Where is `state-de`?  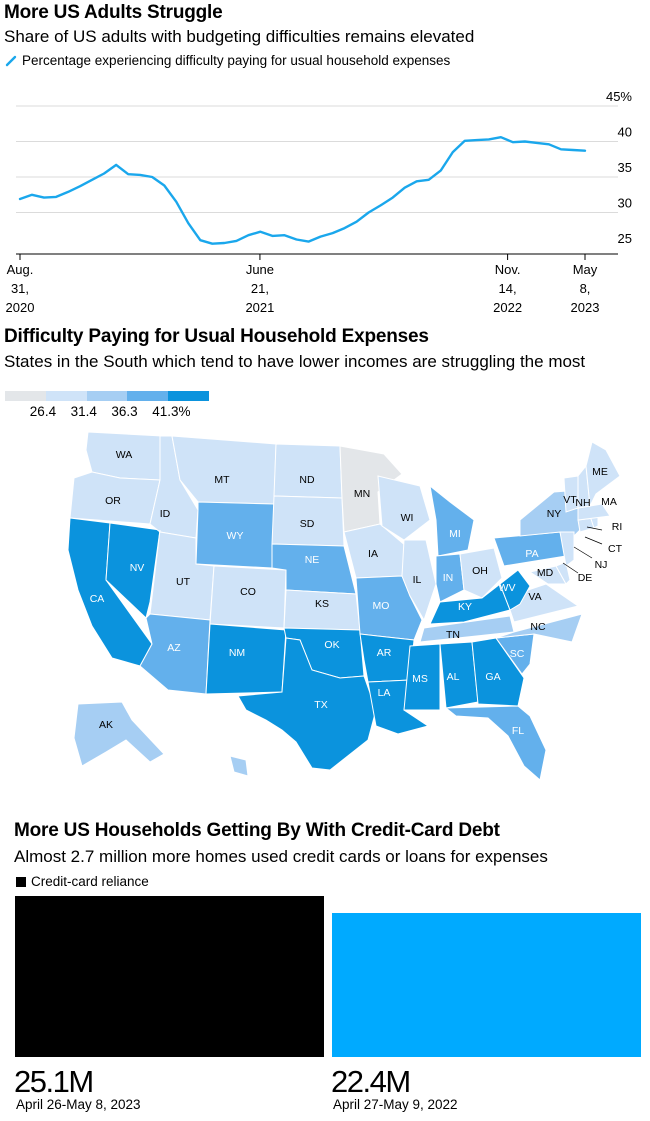
state-de is located at coordinates (563, 573).